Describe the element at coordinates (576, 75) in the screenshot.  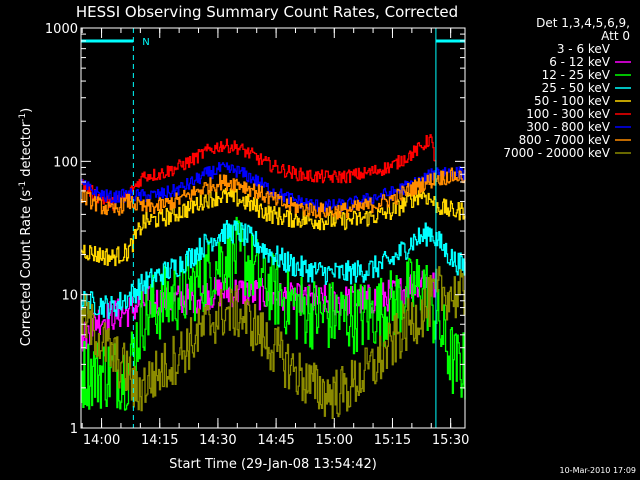
I see `legend-label: 12 - 25 keV` at that location.